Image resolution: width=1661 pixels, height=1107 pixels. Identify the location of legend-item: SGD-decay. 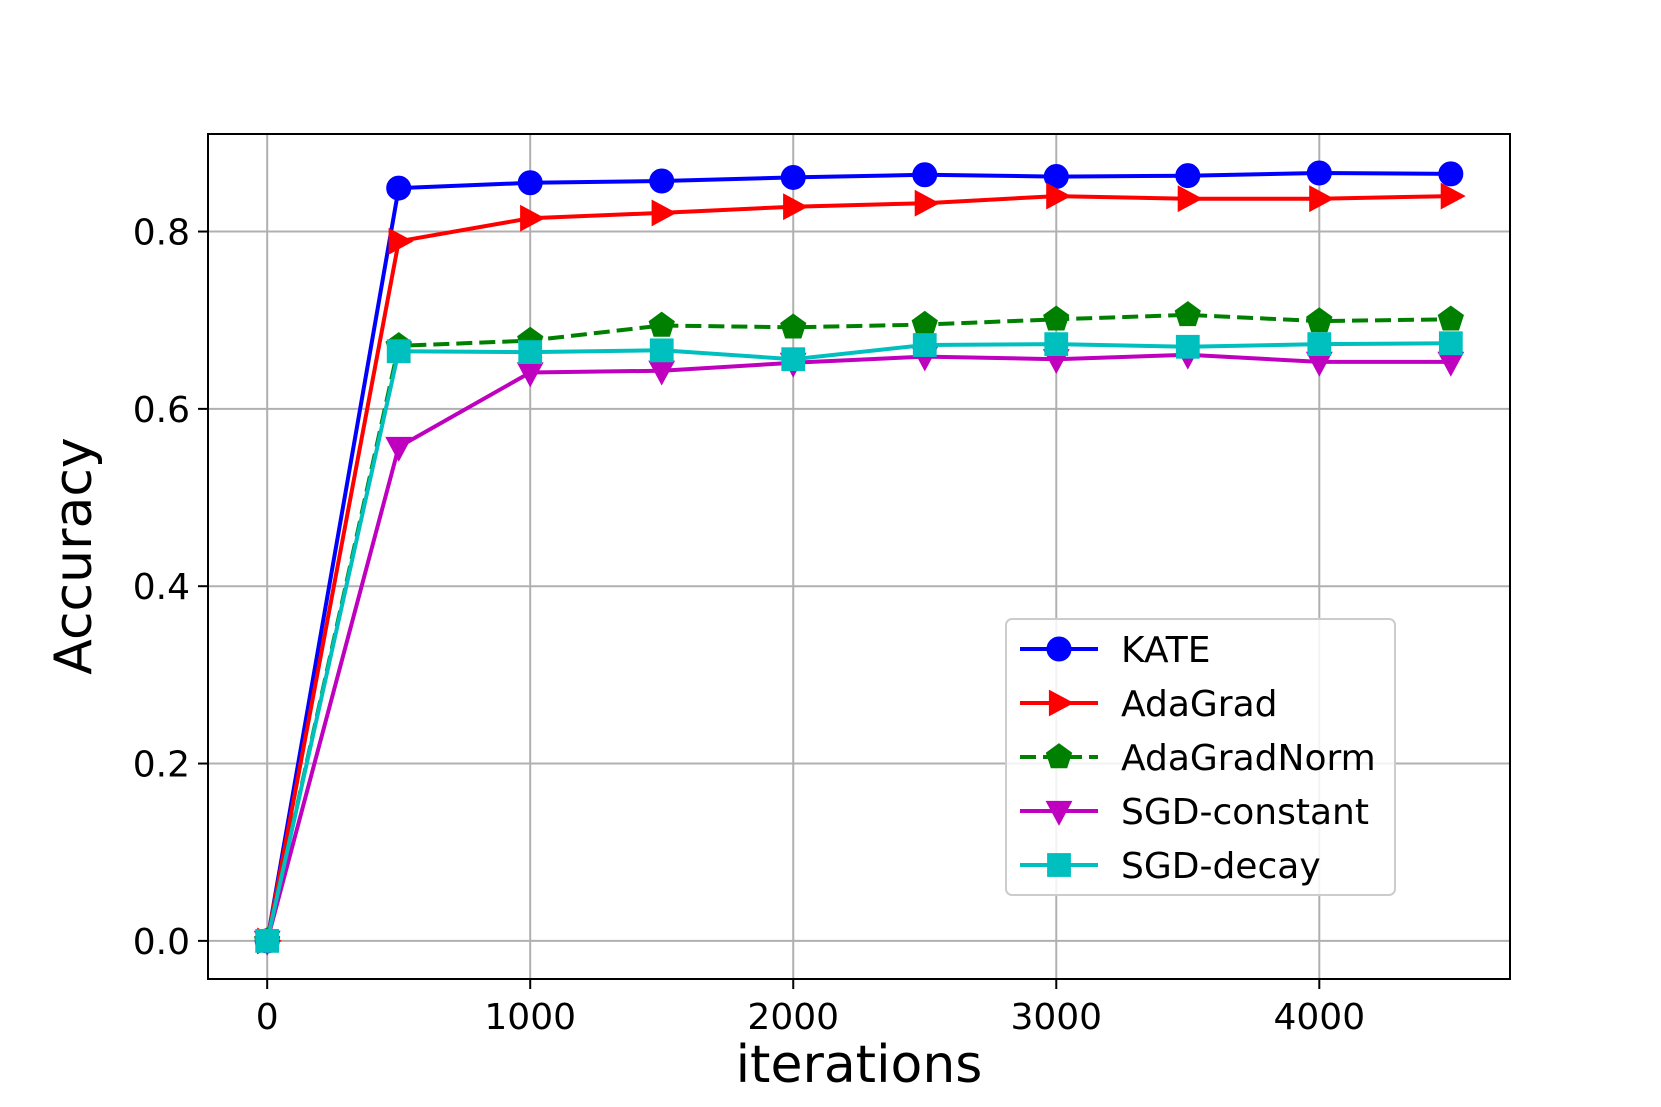
(1170, 866).